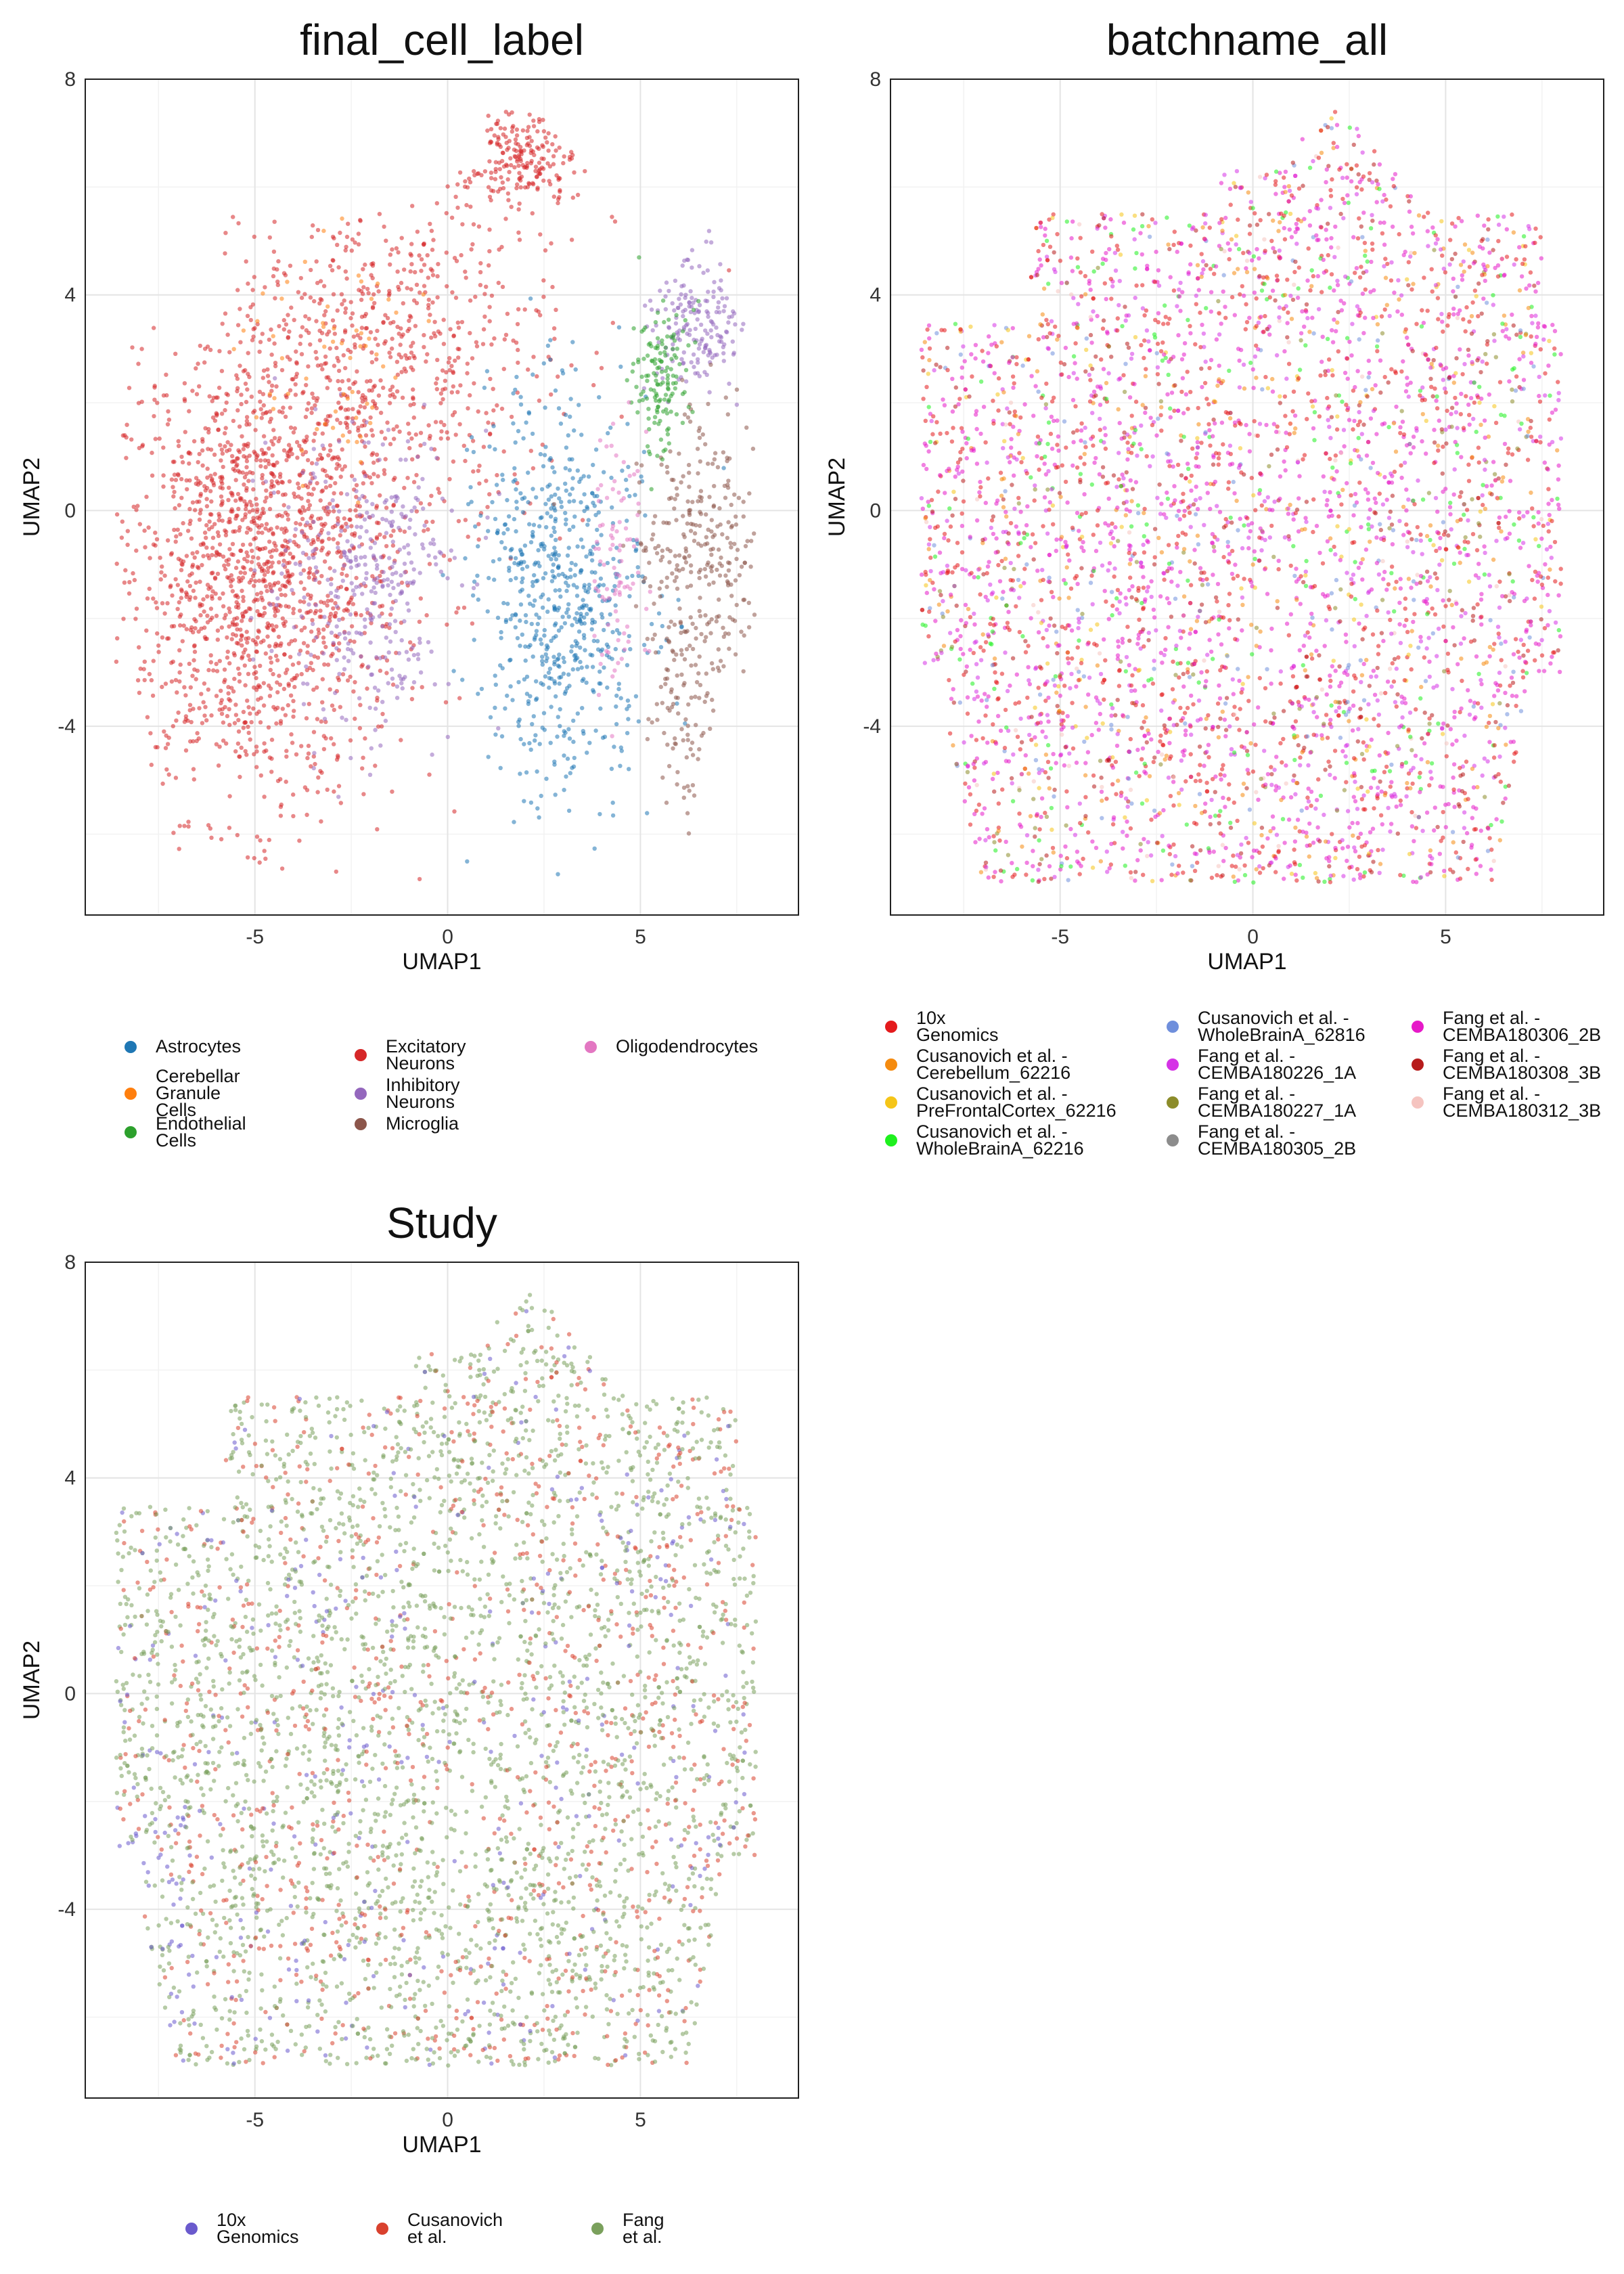  What do you see at coordinates (70, 79) in the screenshot?
I see `y-tick-label: 8` at bounding box center [70, 79].